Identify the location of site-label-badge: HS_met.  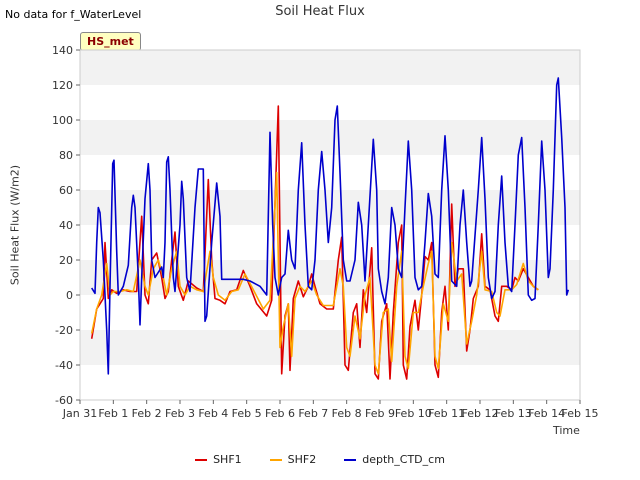
(110, 41).